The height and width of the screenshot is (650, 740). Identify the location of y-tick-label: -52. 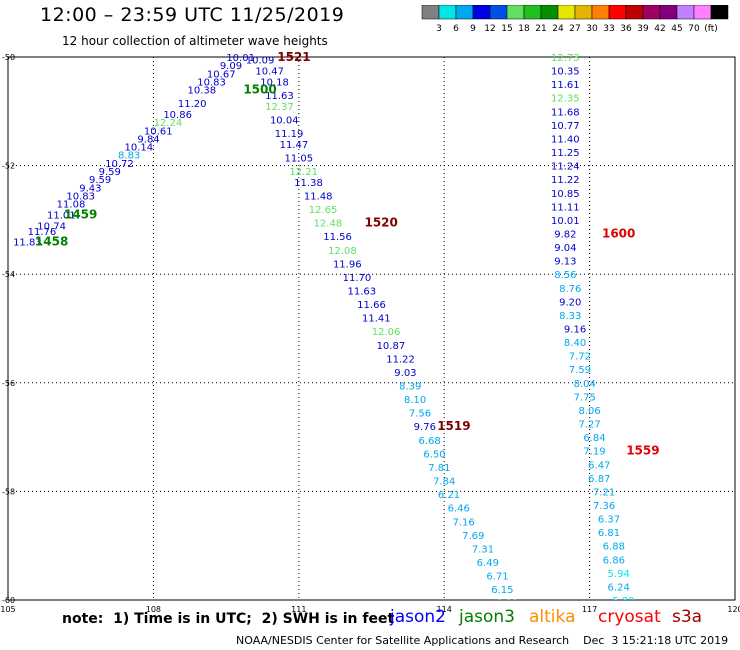
(8, 166).